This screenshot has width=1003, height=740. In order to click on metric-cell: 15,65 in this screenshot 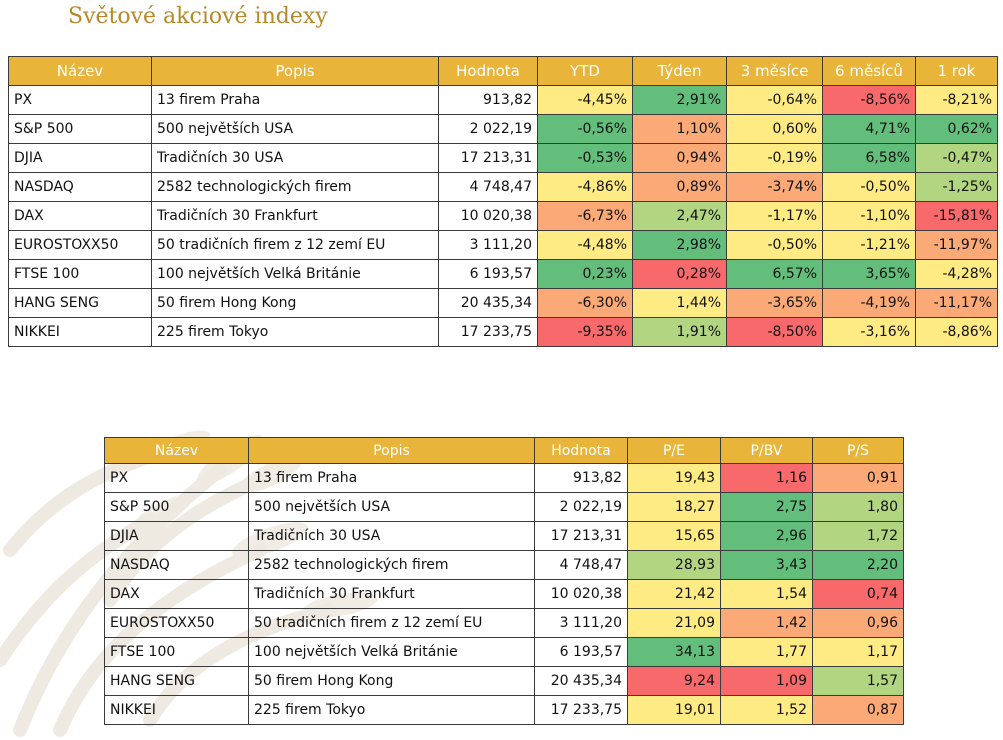, I will do `click(674, 536)`.